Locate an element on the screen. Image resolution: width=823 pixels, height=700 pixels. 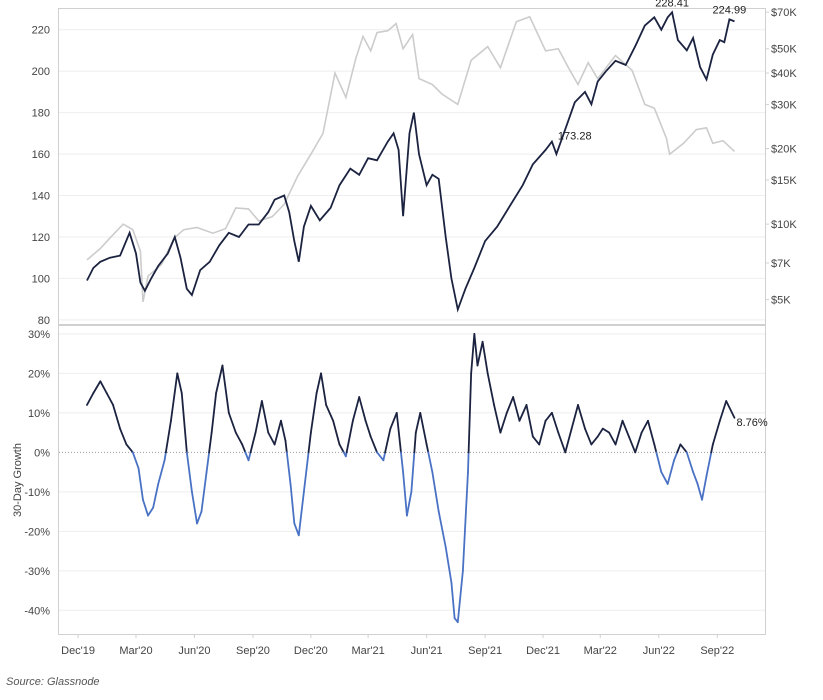
y-tick-label: -10% is located at coordinates (37, 493).